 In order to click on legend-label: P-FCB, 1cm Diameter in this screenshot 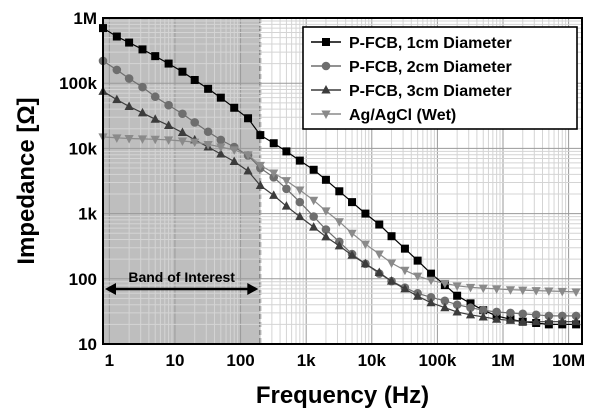, I will do `click(430, 43)`.